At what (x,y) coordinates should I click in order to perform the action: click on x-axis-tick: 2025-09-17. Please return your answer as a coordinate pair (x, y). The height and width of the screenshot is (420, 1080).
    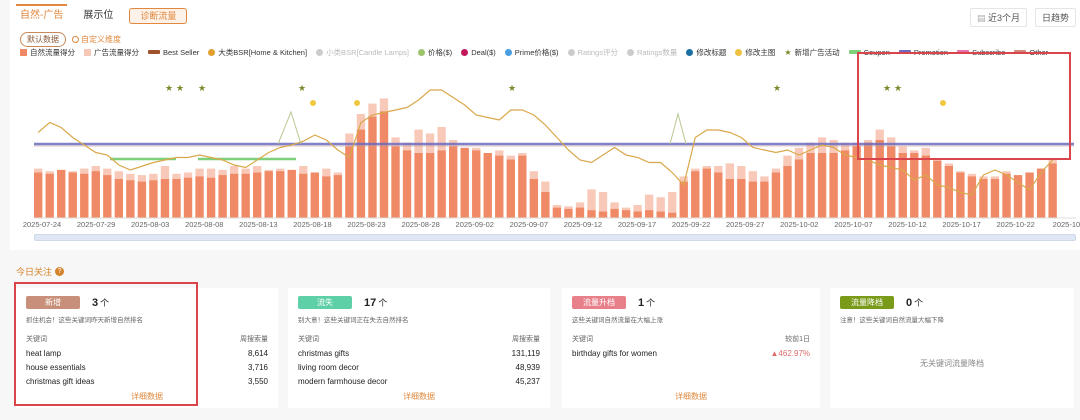
    Looking at the image, I should click on (637, 224).